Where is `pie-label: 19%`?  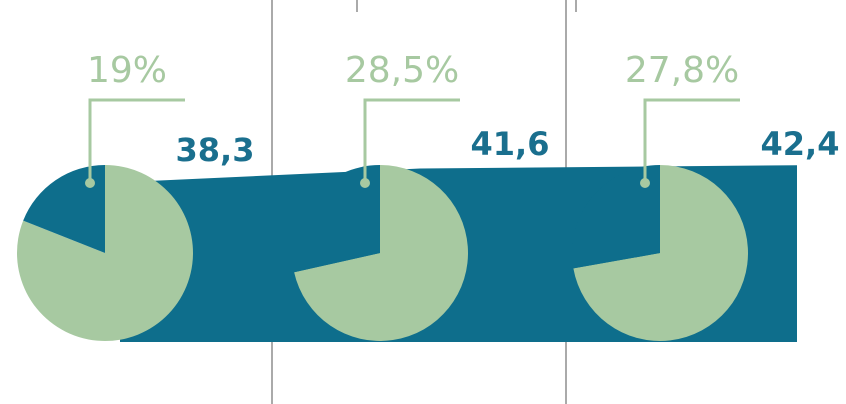
pie-label: 19% is located at coordinates (127, 70).